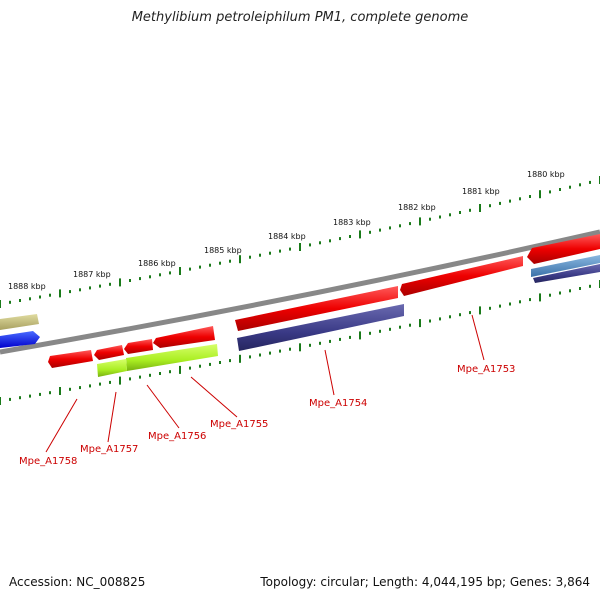  Describe the element at coordinates (417, 207) in the screenshot. I see `kbp-label-1882: 1882 kbp` at that location.